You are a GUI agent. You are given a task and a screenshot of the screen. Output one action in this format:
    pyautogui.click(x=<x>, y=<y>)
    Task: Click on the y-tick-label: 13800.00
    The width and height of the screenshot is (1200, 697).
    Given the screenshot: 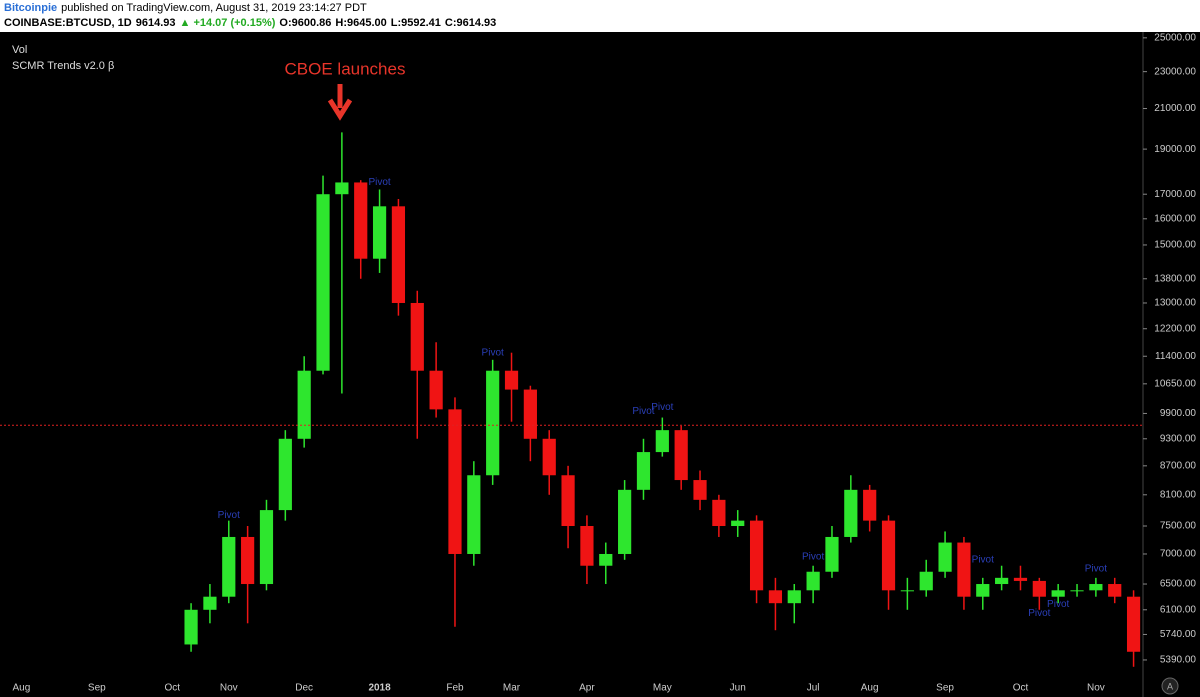 What is the action you would take?
    pyautogui.click(x=1175, y=278)
    